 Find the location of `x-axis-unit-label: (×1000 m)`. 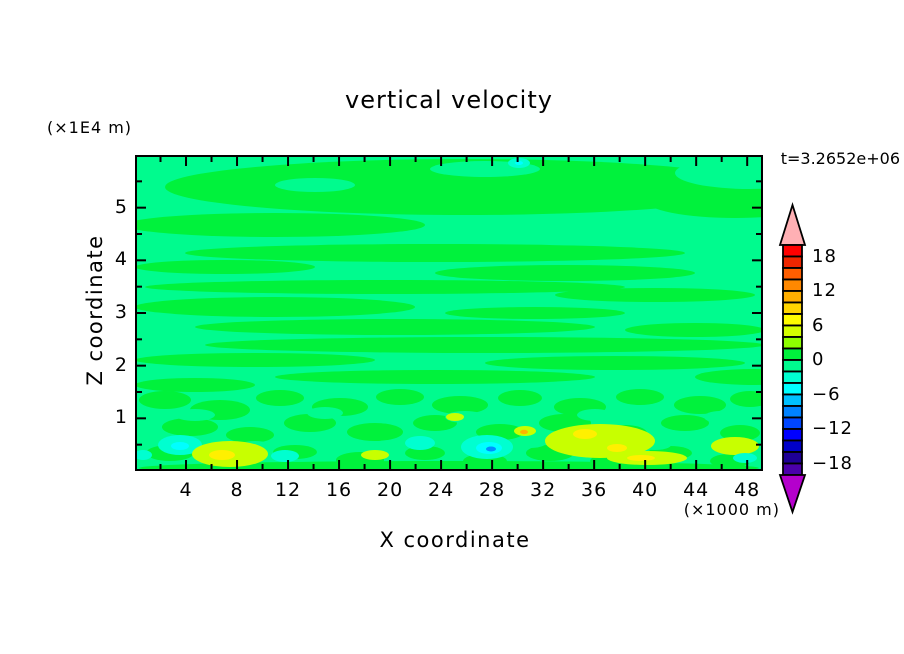

x-axis-unit-label: (×1000 m) is located at coordinates (731, 509).